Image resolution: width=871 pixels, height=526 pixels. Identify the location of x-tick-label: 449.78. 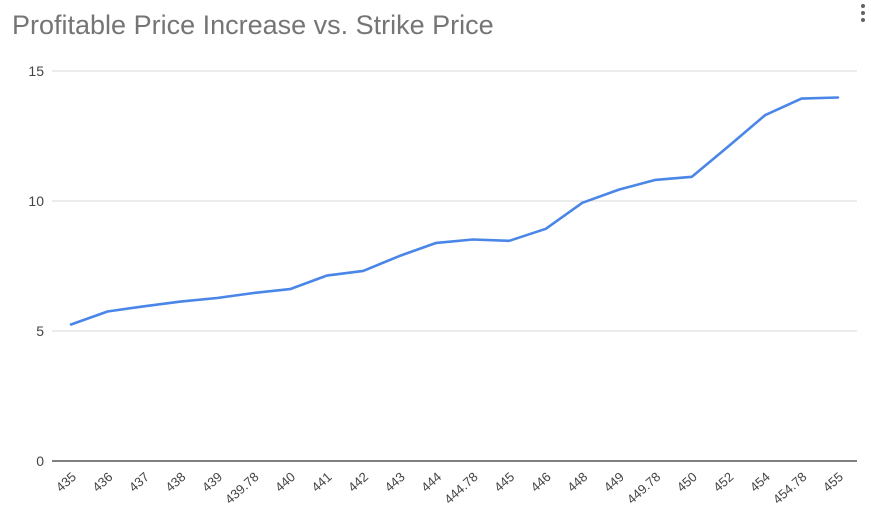
(644, 488).